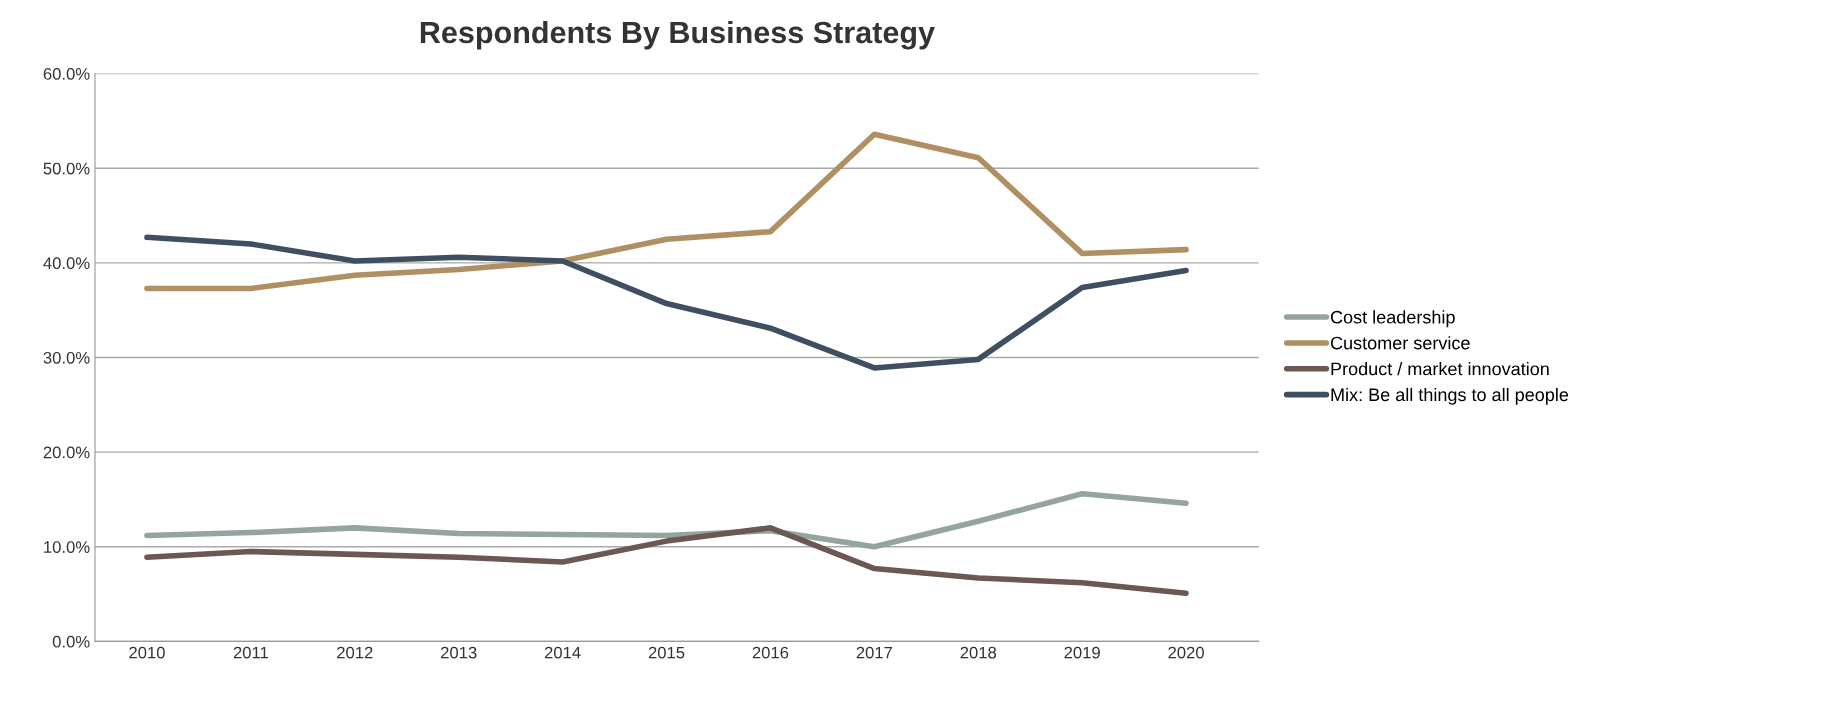  Describe the element at coordinates (71, 641) in the screenshot. I see `y-tick-label: 0.0%` at that location.